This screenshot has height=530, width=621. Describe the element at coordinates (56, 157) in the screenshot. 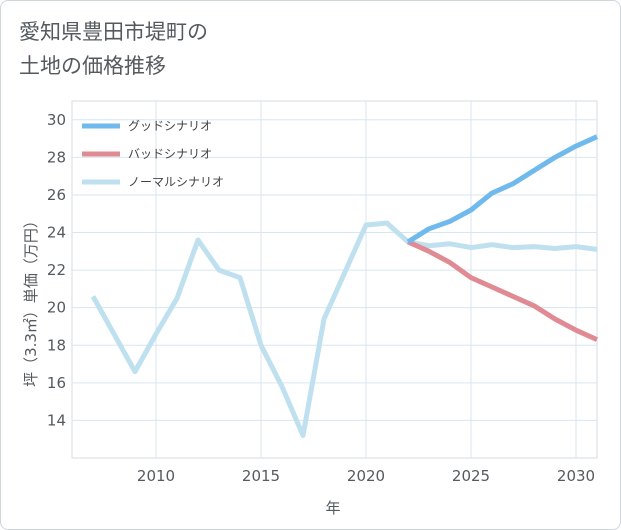

I see `y-tick-label: 28` at that location.